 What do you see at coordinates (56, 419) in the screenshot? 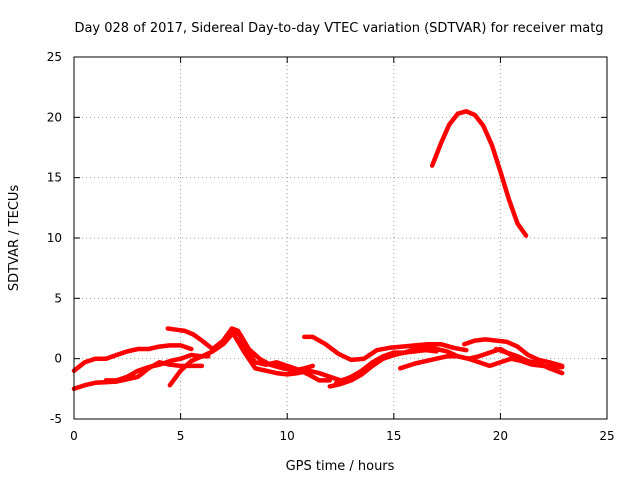
I see `y-tick-label: -5` at bounding box center [56, 419].